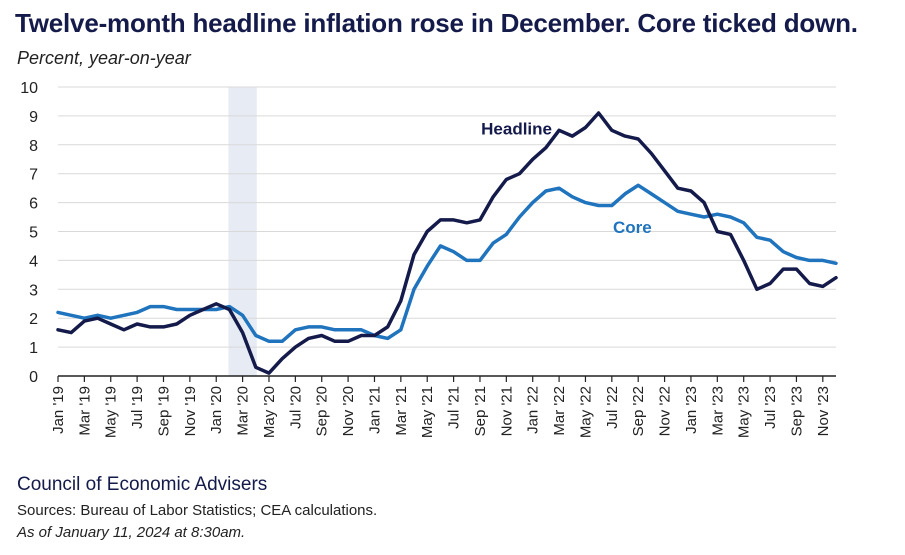 The width and height of the screenshot is (905, 555). What do you see at coordinates (58, 410) in the screenshot?
I see `x-tick-label: Jan '19` at bounding box center [58, 410].